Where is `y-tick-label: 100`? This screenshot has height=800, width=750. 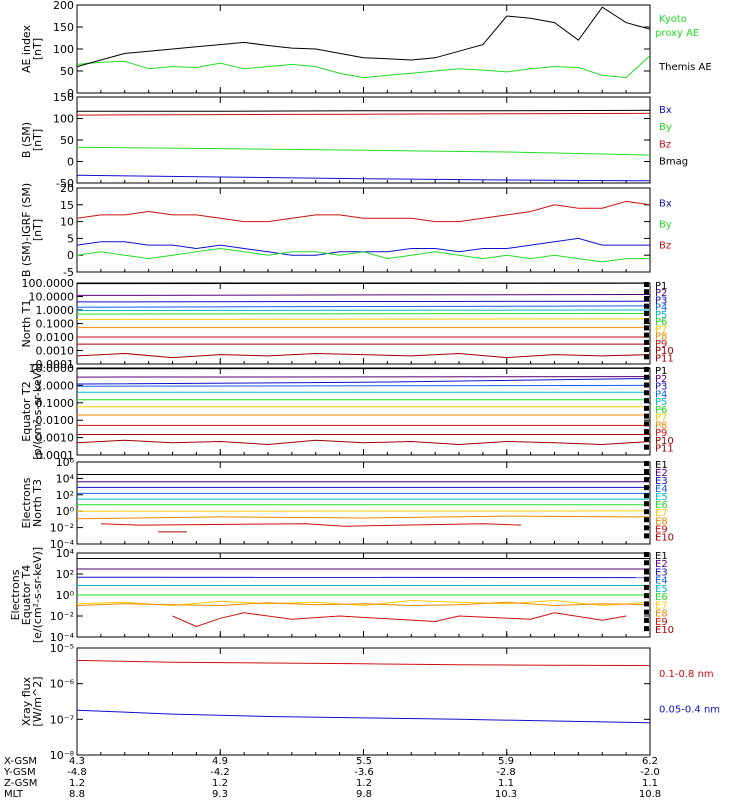 y-tick-label: 100 is located at coordinates (63, 49).